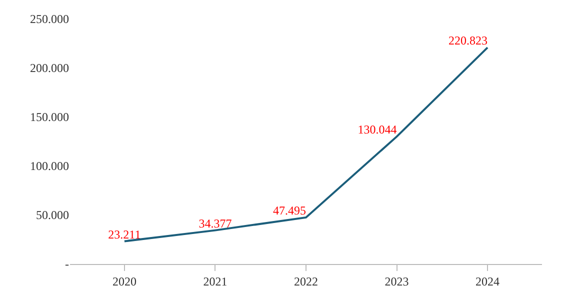 The width and height of the screenshot is (562, 300). I want to click on data-label: 220.823, so click(468, 41).